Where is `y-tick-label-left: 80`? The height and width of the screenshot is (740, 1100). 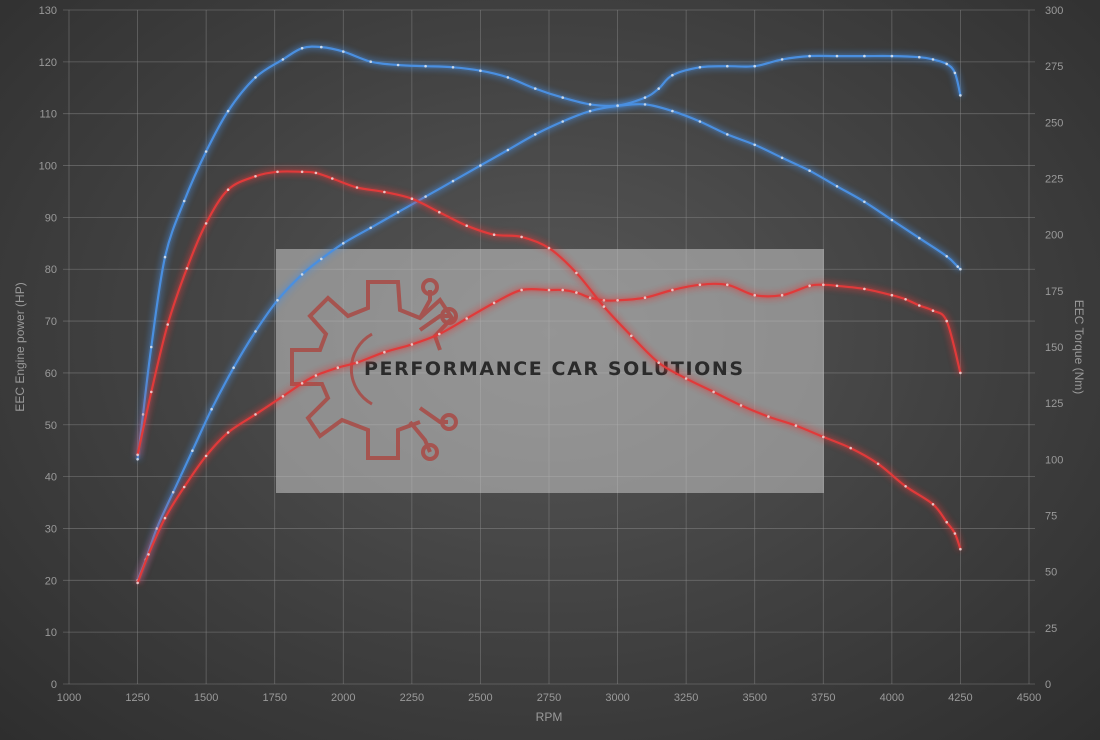 y-tick-label-left: 80 is located at coordinates (51, 270).